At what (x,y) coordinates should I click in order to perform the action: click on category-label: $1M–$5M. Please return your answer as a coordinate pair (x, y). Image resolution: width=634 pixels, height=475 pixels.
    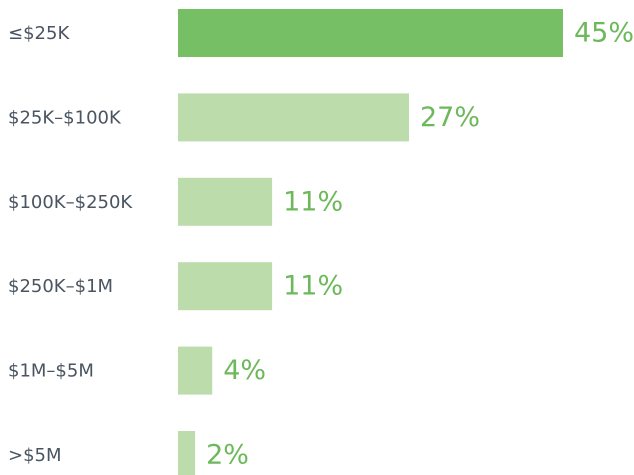
    Looking at the image, I should click on (51, 371).